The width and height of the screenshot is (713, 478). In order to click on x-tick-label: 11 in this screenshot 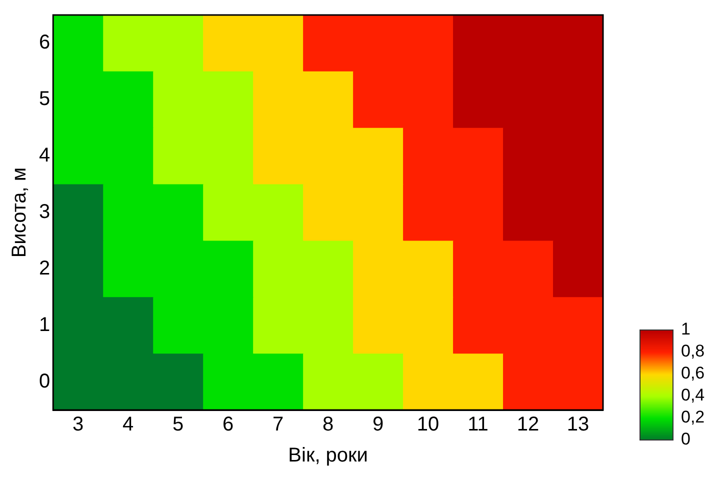, I will do `click(478, 425)`.